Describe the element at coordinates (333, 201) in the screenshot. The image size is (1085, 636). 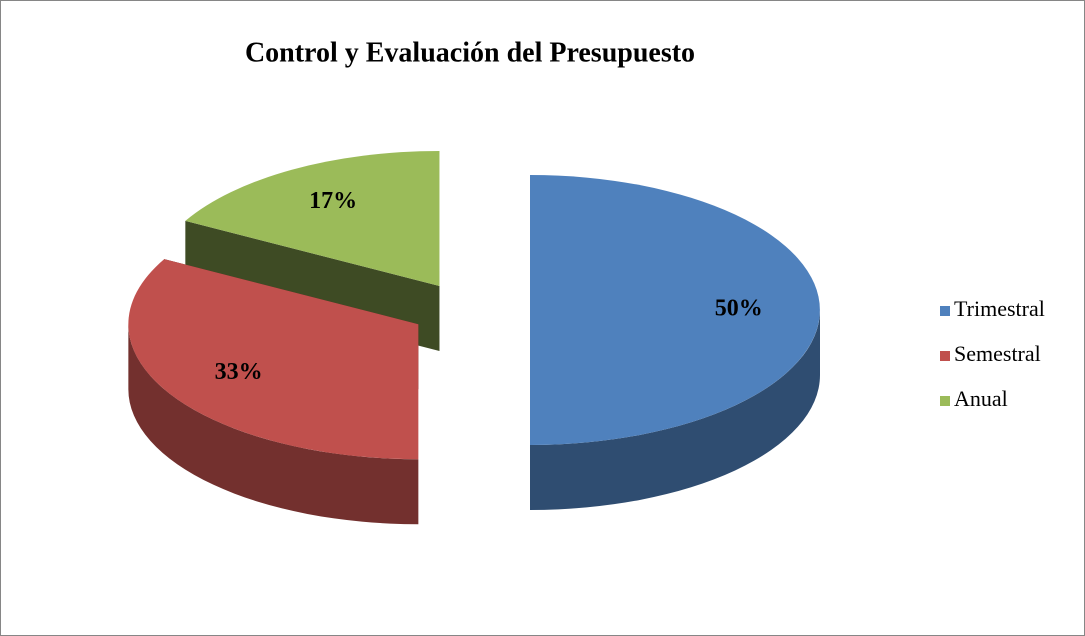
I see `data-label: 17%` at that location.